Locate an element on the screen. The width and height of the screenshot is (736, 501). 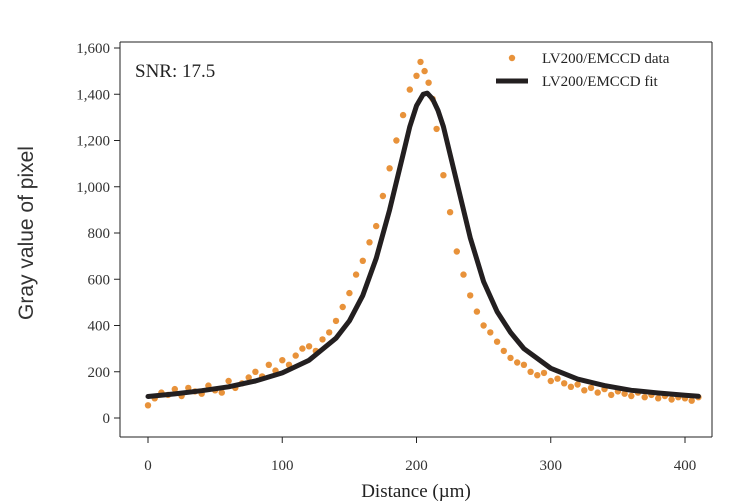
legend: LV200/EMCCD data LV200/EMCCD fit is located at coordinates (583, 70).